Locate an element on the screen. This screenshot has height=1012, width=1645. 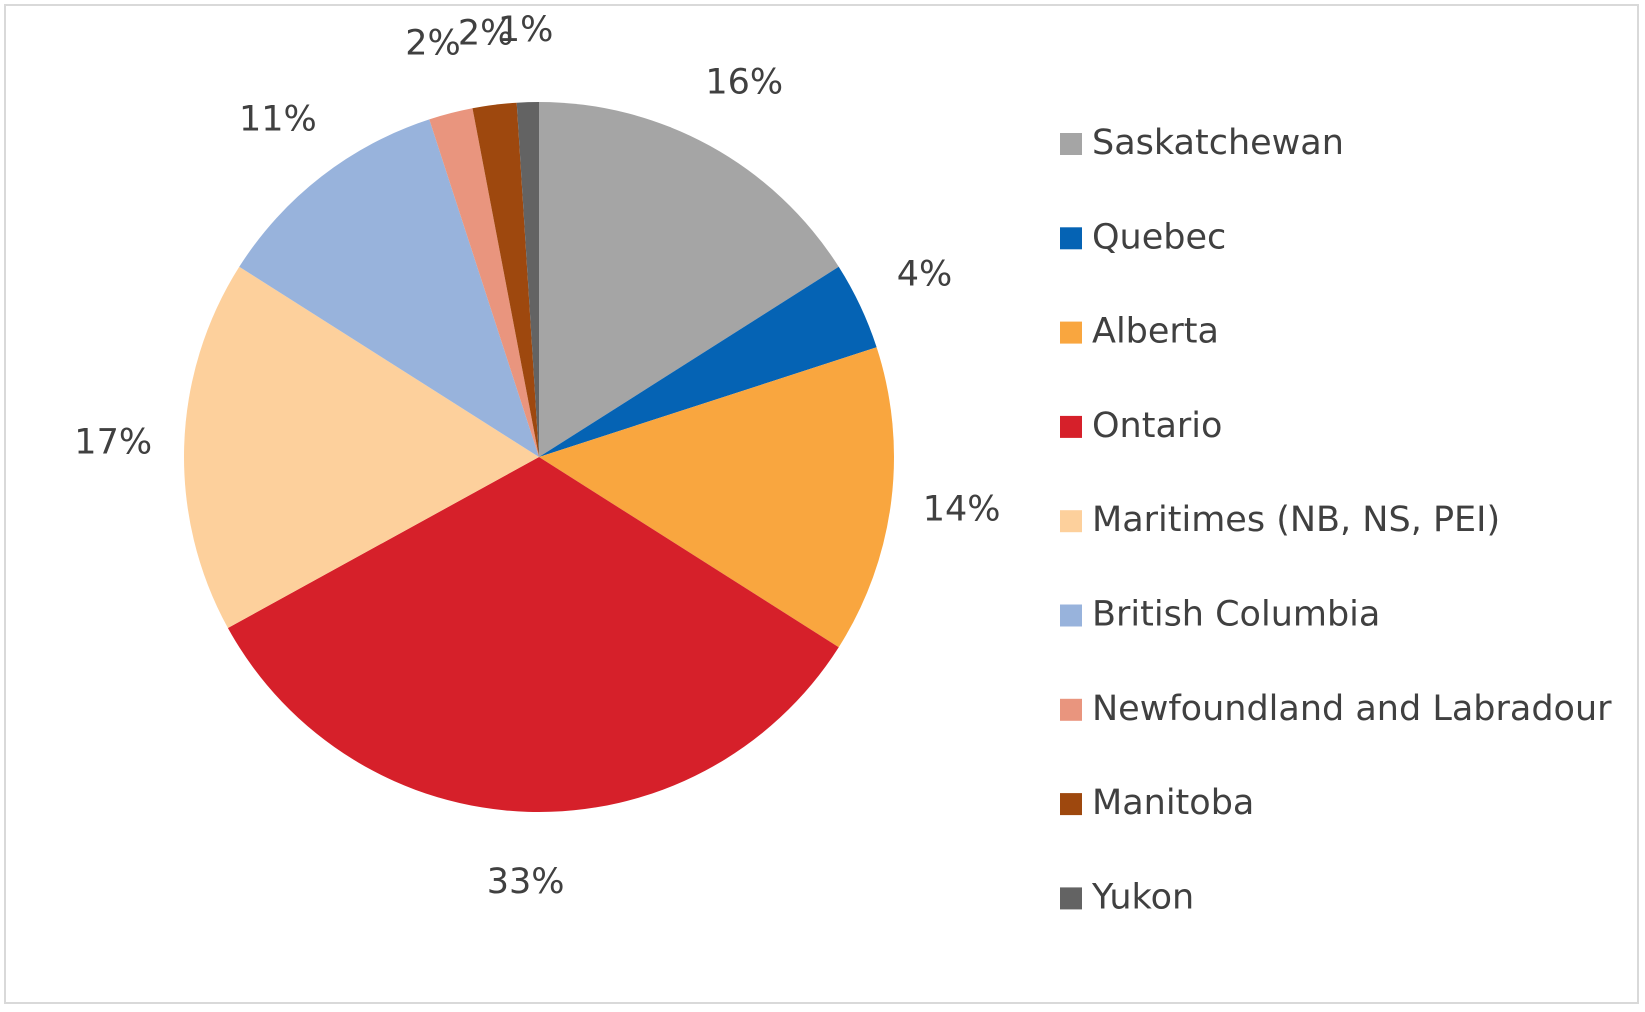
legend-label: Alberta is located at coordinates (1155, 332).